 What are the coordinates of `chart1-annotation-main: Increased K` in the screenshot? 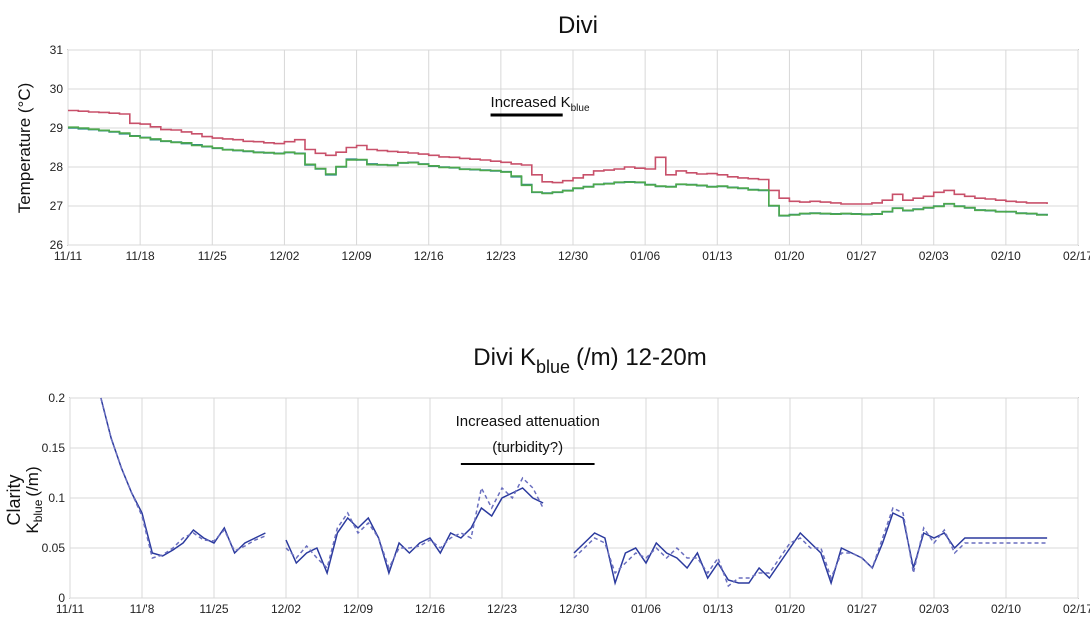 It's located at (531, 102).